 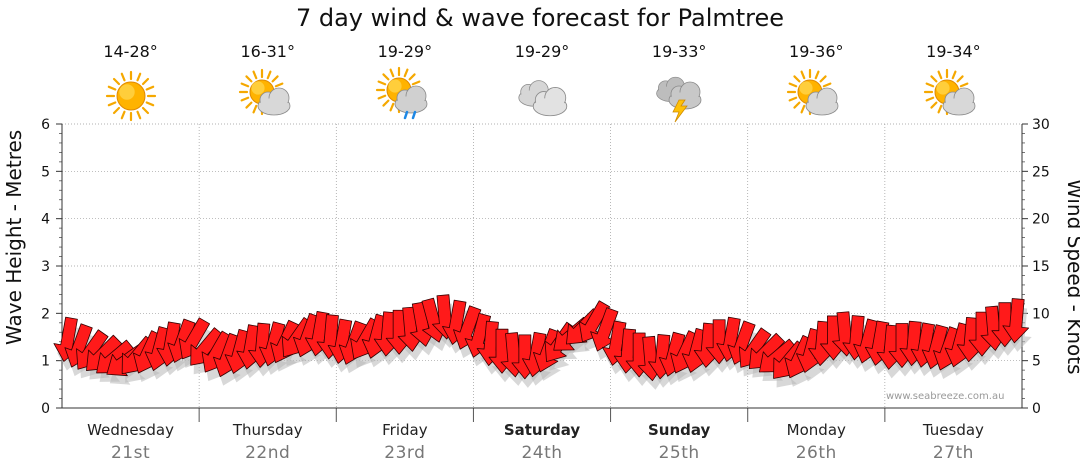 What do you see at coordinates (1036, 409) in the screenshot?
I see `y-right-tick-label: 0` at bounding box center [1036, 409].